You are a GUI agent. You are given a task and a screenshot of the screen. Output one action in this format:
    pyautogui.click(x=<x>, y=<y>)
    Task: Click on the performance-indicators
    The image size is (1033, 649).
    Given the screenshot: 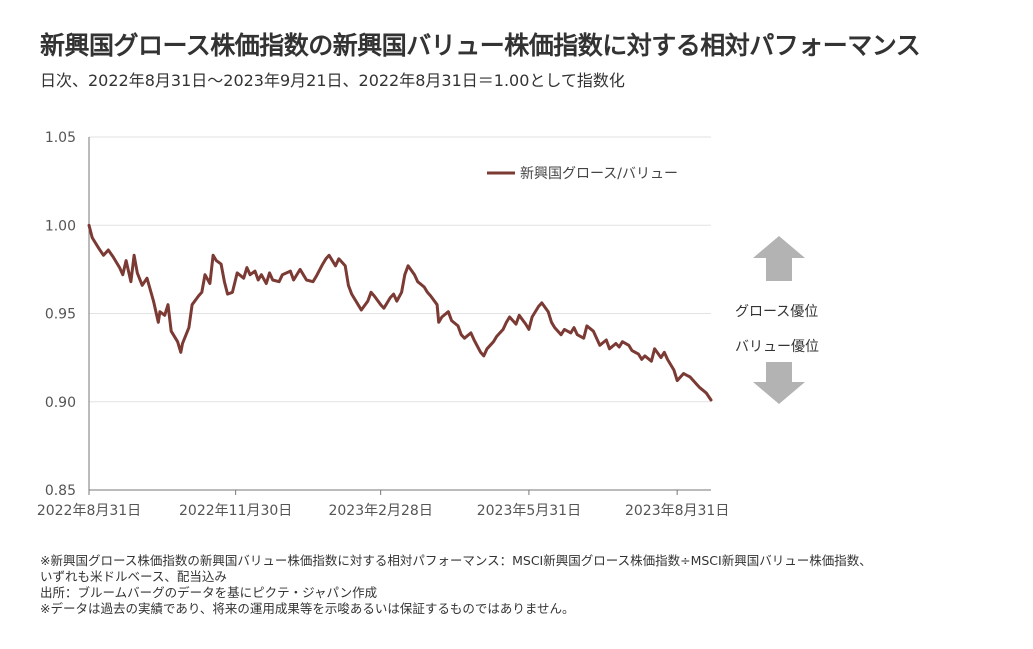 What is the action you would take?
    pyautogui.click(x=779, y=320)
    